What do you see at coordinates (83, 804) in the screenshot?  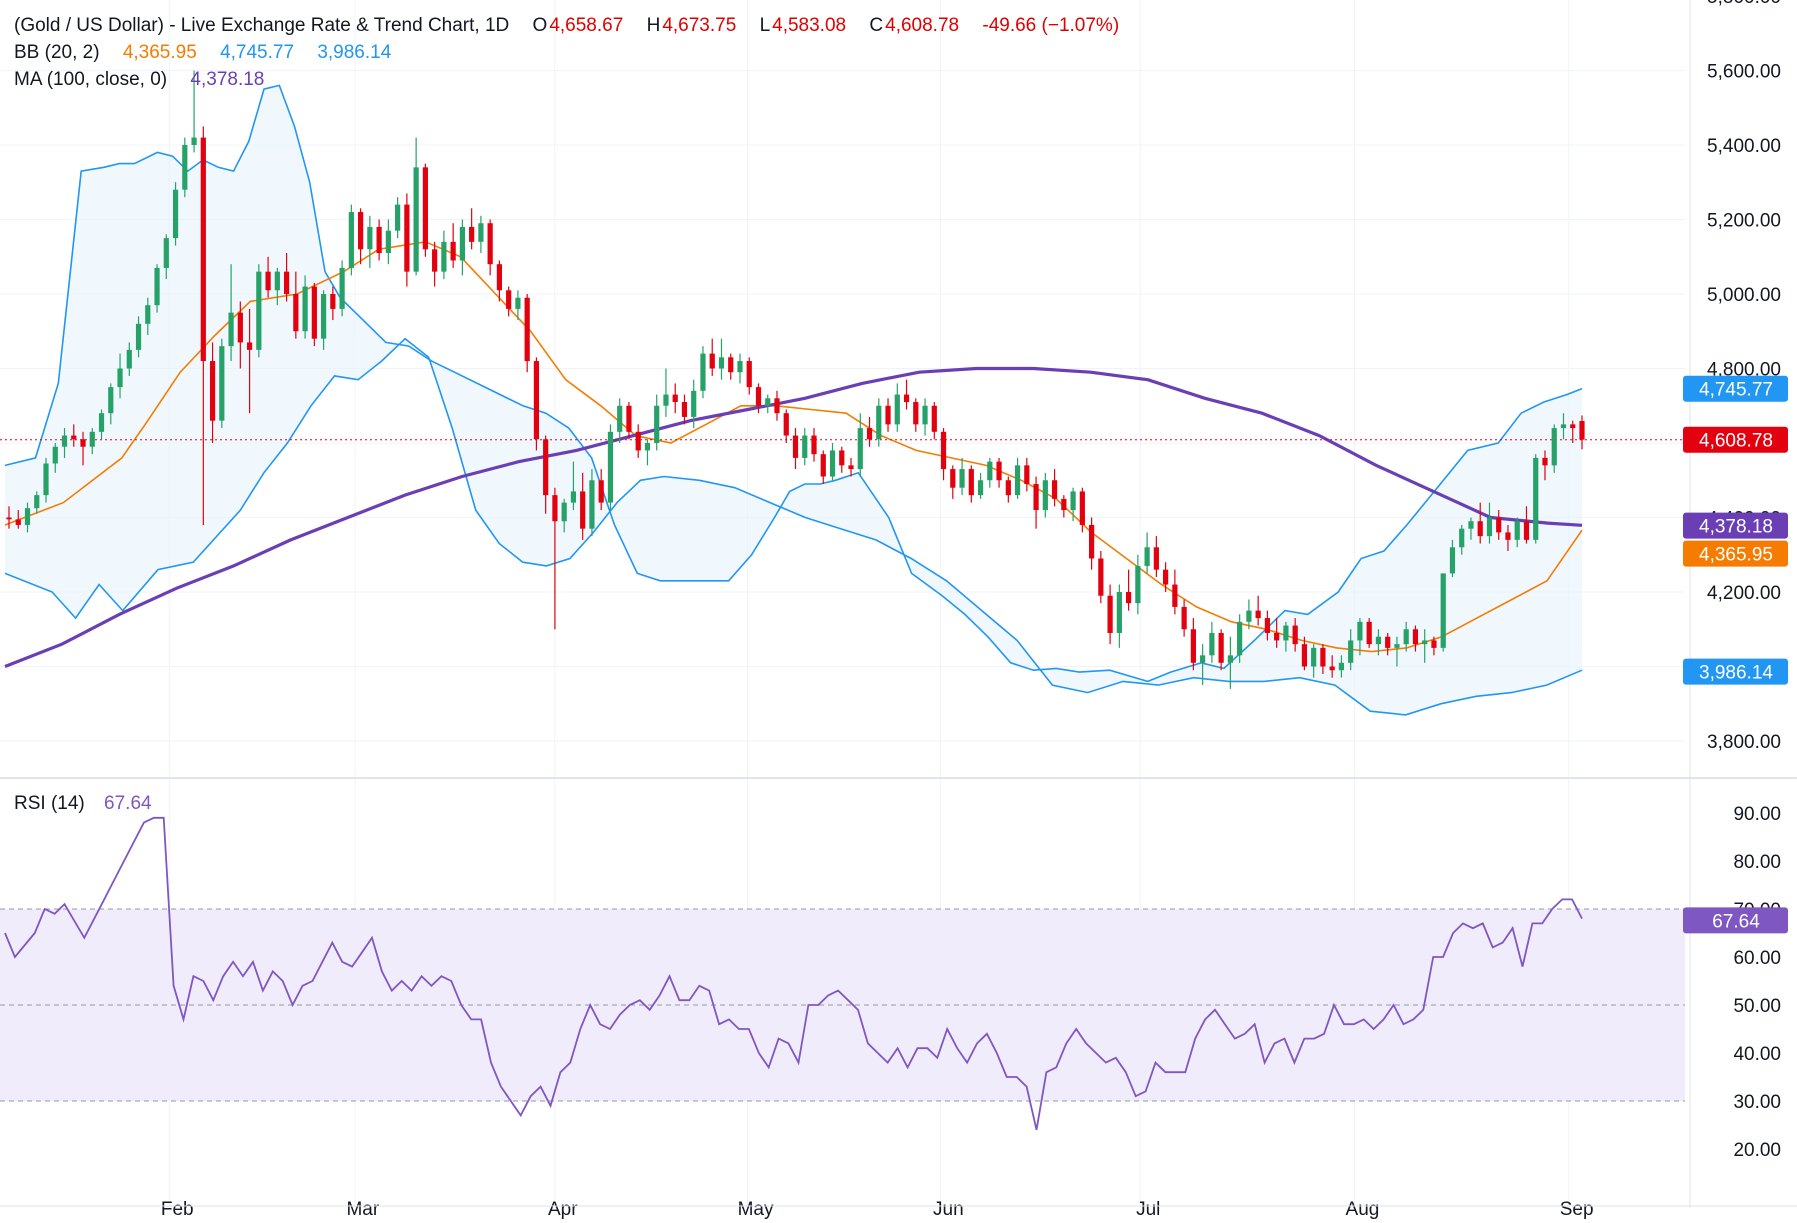 I see `rsi-legend: RSI (14) 67.64` at bounding box center [83, 804].